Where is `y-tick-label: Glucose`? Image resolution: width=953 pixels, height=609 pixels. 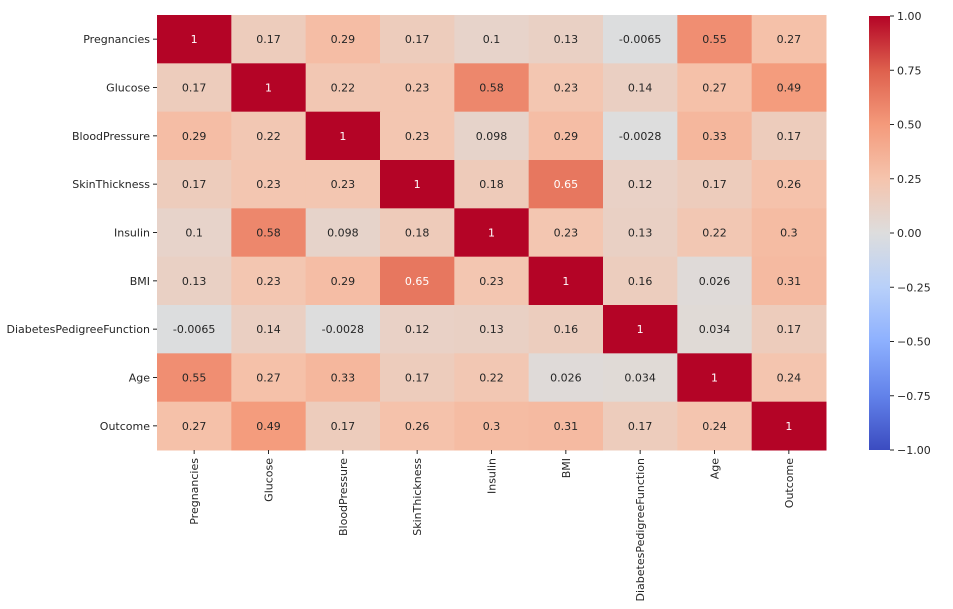 y-tick-label: Glucose is located at coordinates (128, 88).